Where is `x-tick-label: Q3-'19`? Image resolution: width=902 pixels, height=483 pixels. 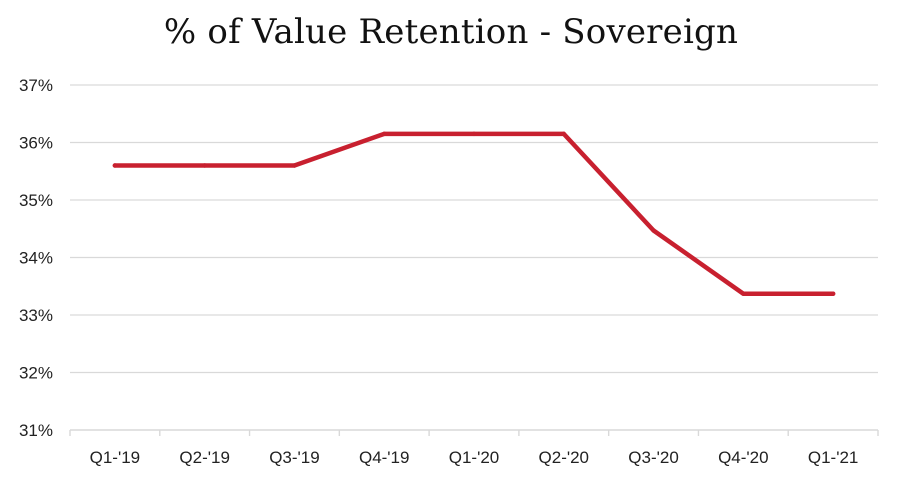 x-tick-label: Q3-'19 is located at coordinates (294, 457).